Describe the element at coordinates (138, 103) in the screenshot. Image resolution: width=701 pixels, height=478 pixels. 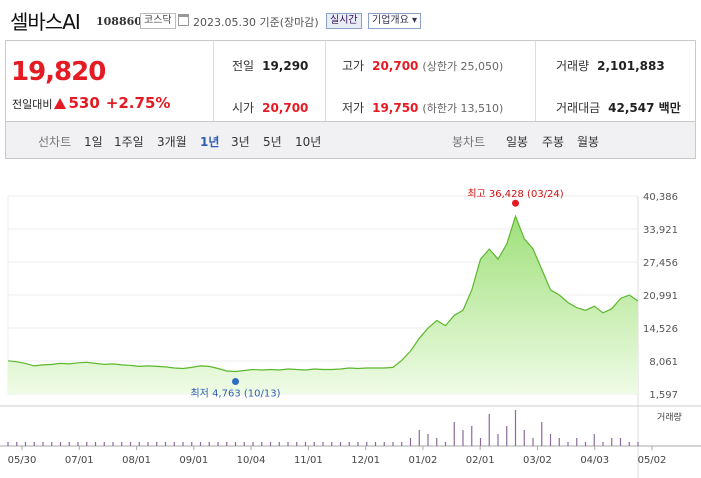
I see `change-percent: +2.75%` at that location.